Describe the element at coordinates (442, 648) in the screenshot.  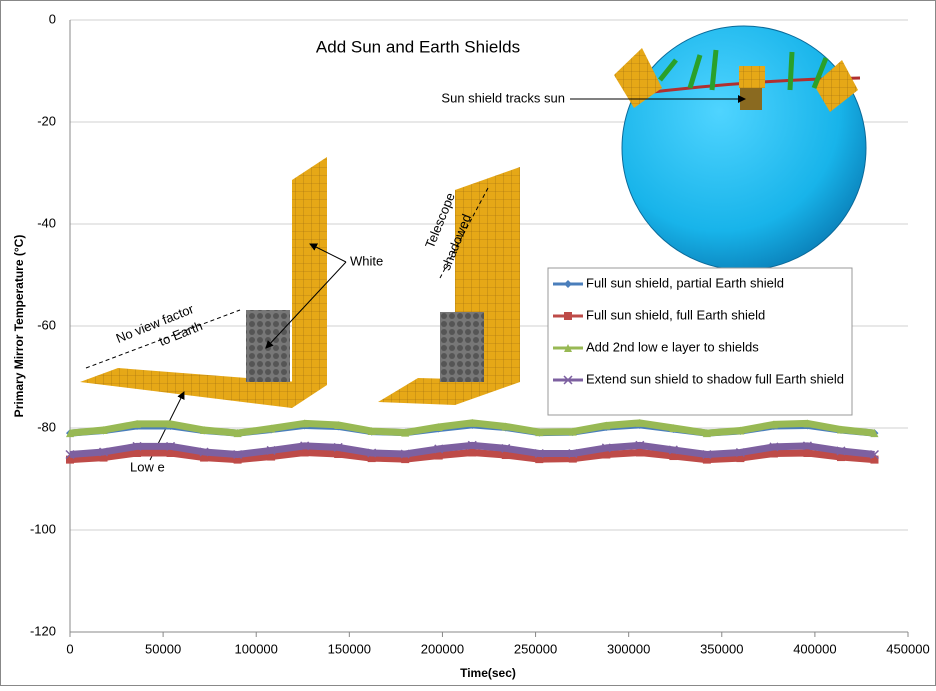
I see `x-tick-label: 200000` at that location.